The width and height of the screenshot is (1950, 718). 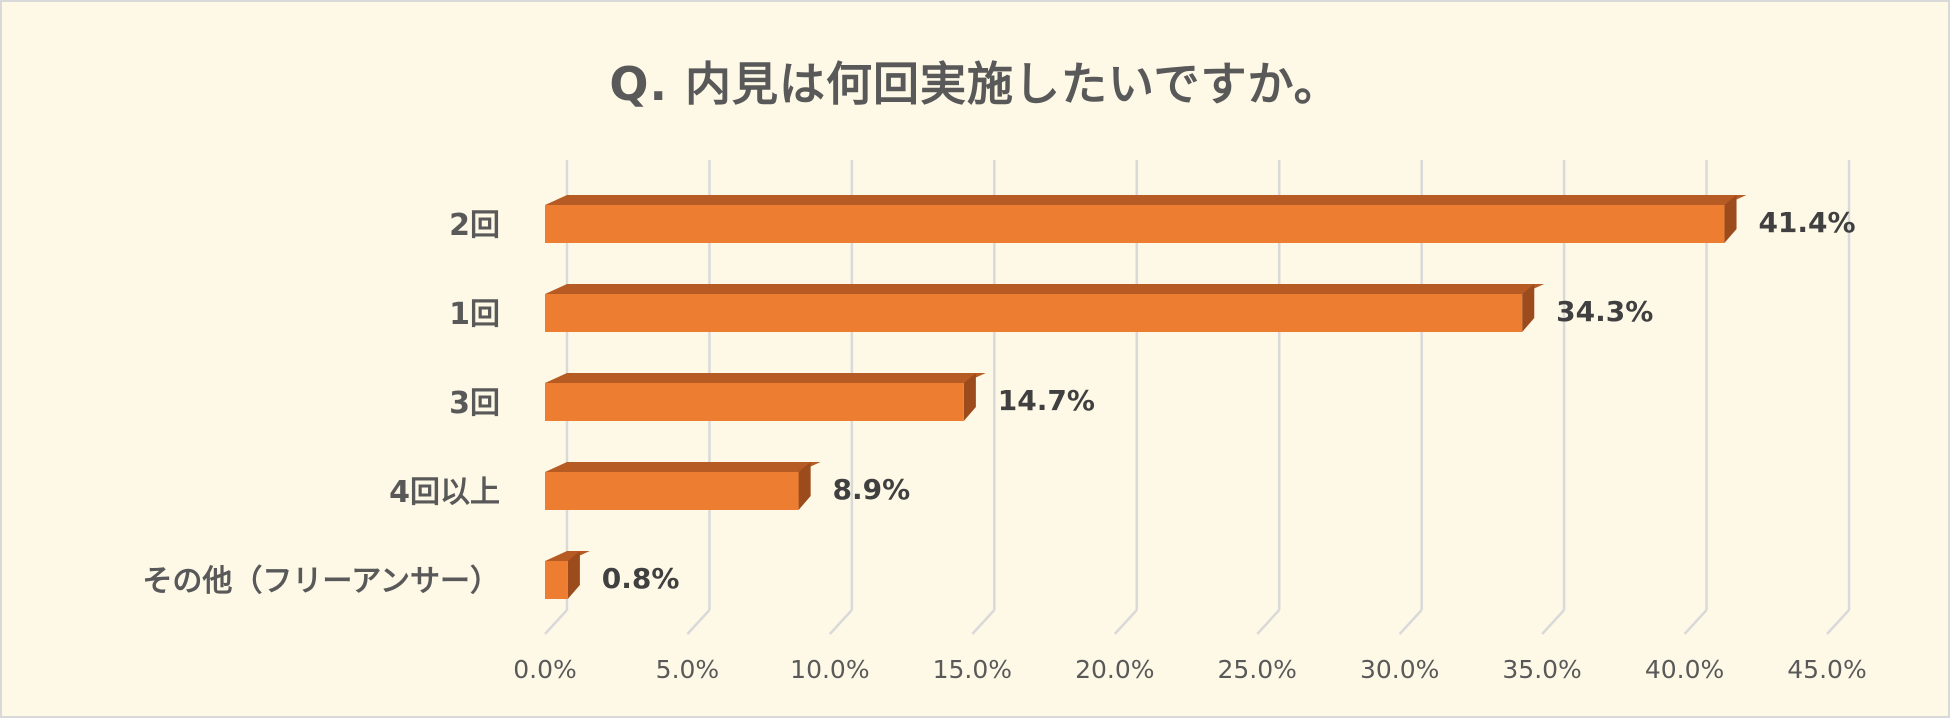 I want to click on data-label: 14.7%, so click(x=1046, y=400).